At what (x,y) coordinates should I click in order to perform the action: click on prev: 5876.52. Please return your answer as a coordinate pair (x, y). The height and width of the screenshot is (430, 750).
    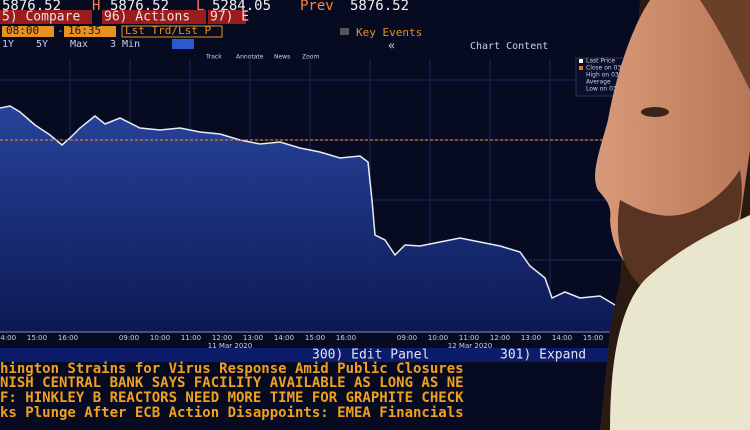
    Looking at the image, I should click on (379, 7).